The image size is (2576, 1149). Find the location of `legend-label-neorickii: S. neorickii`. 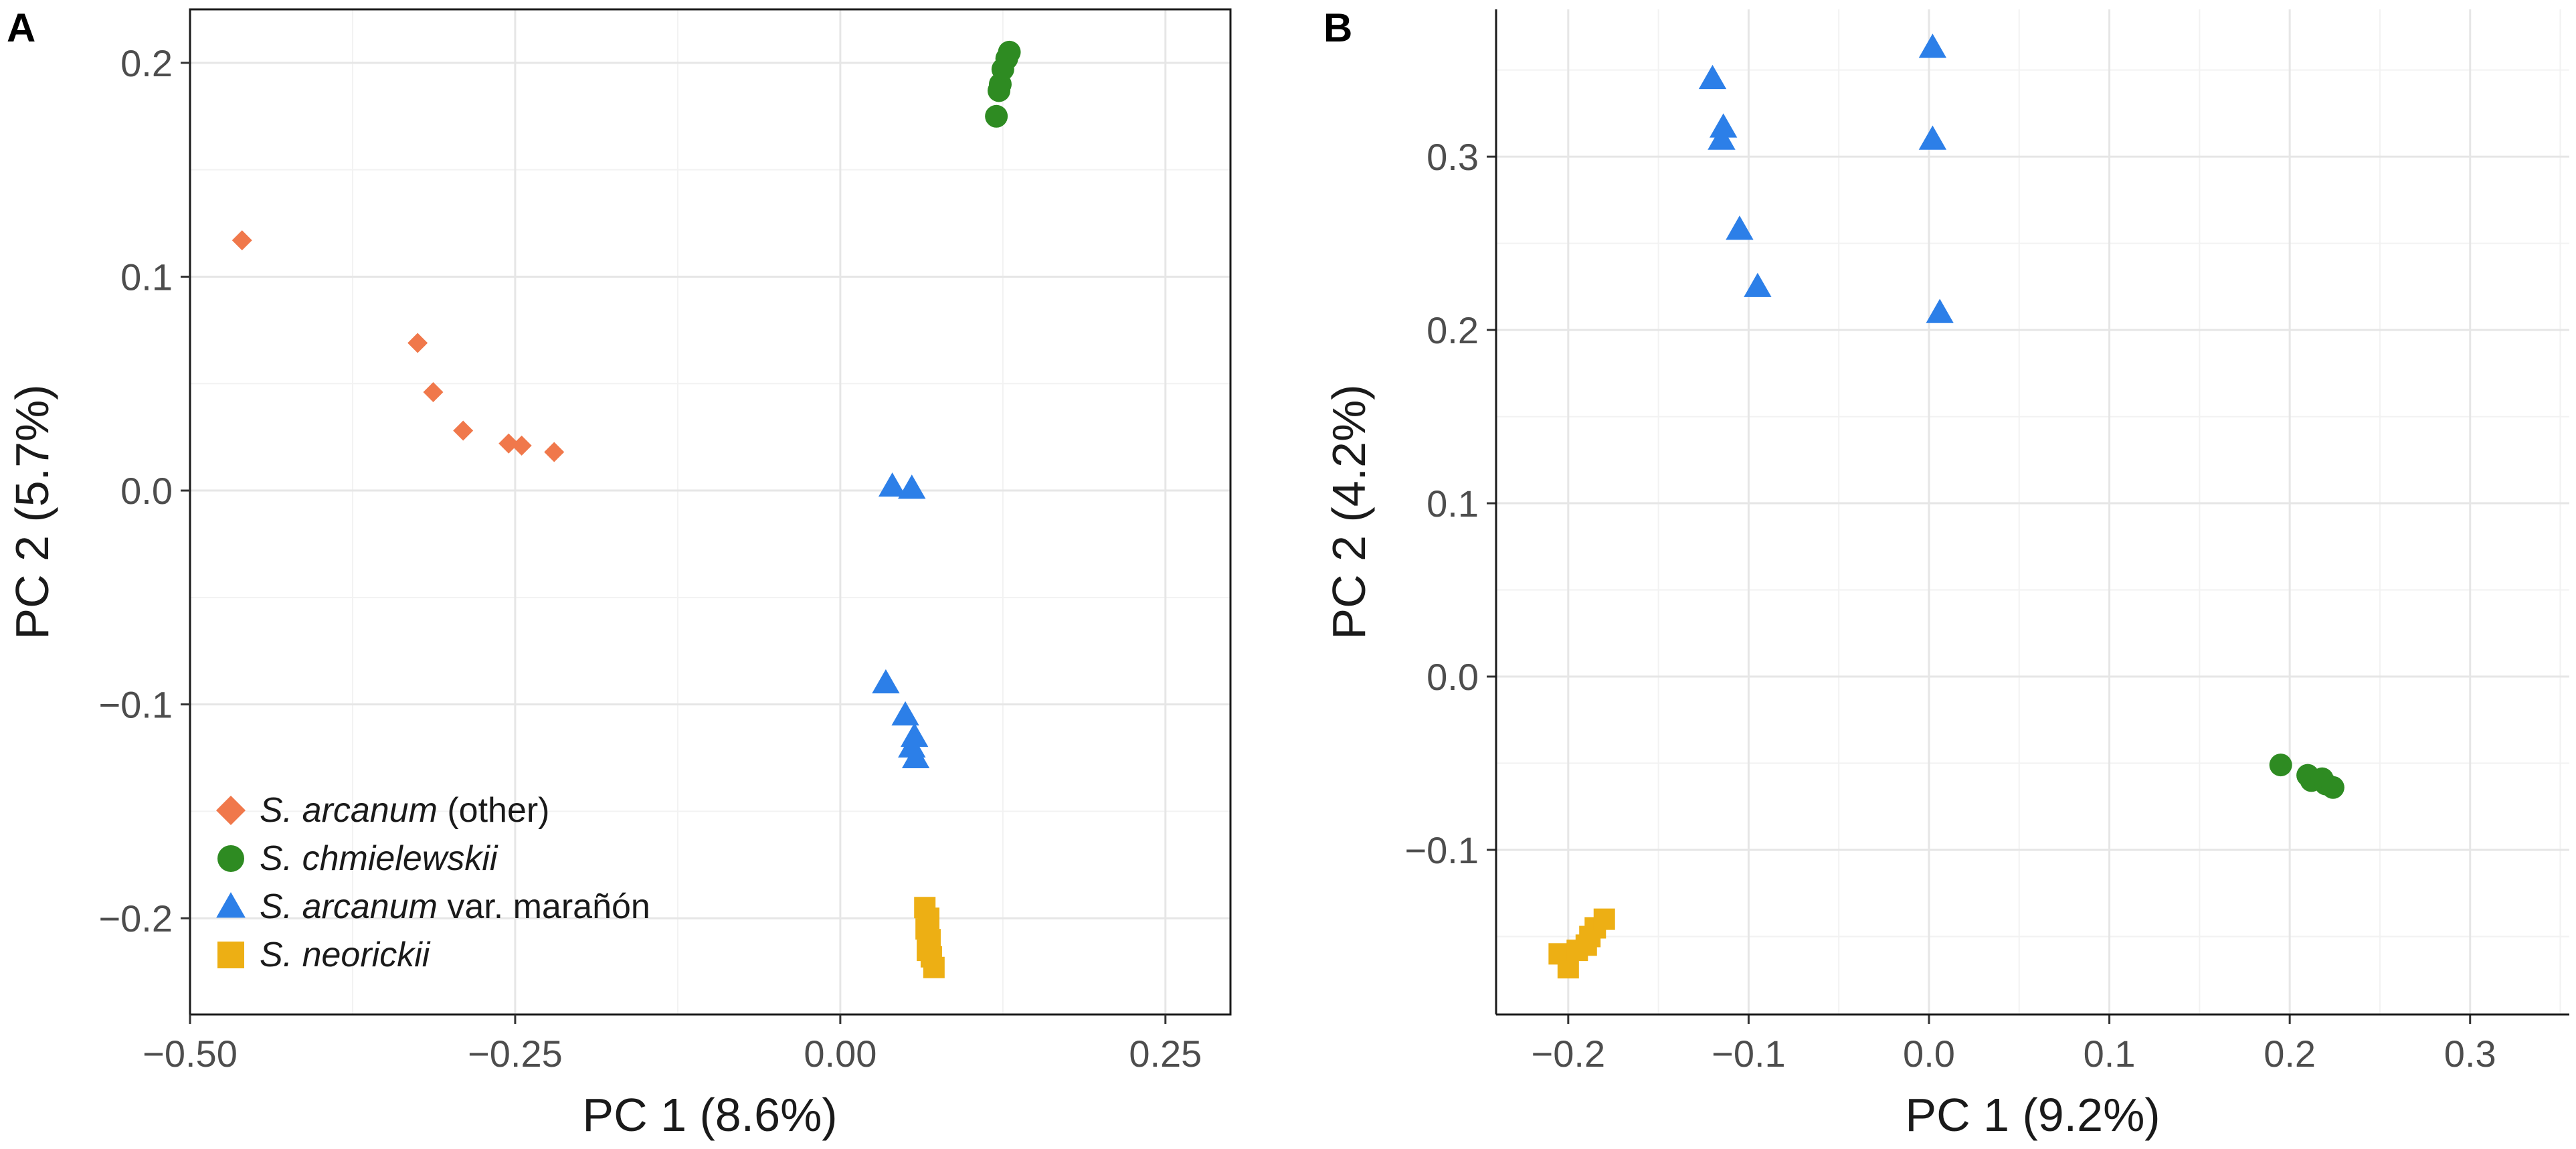

legend-label-neorickii: S. neorickii is located at coordinates (345, 955).